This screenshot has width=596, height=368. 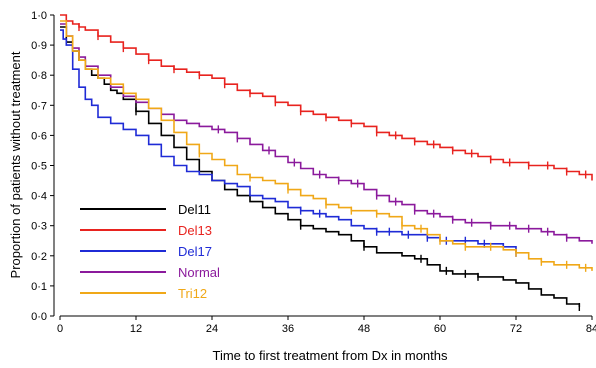 What do you see at coordinates (516, 329) in the screenshot?
I see `x-tick-label: 72` at bounding box center [516, 329].